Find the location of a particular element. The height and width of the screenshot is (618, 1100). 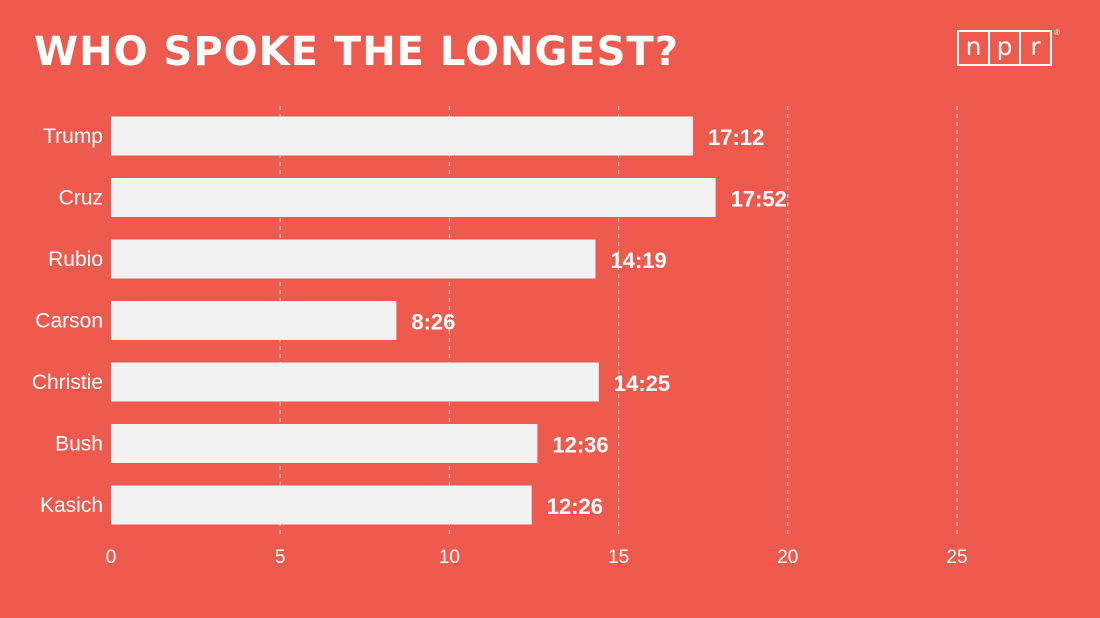

category-label: Trump is located at coordinates (73, 136).